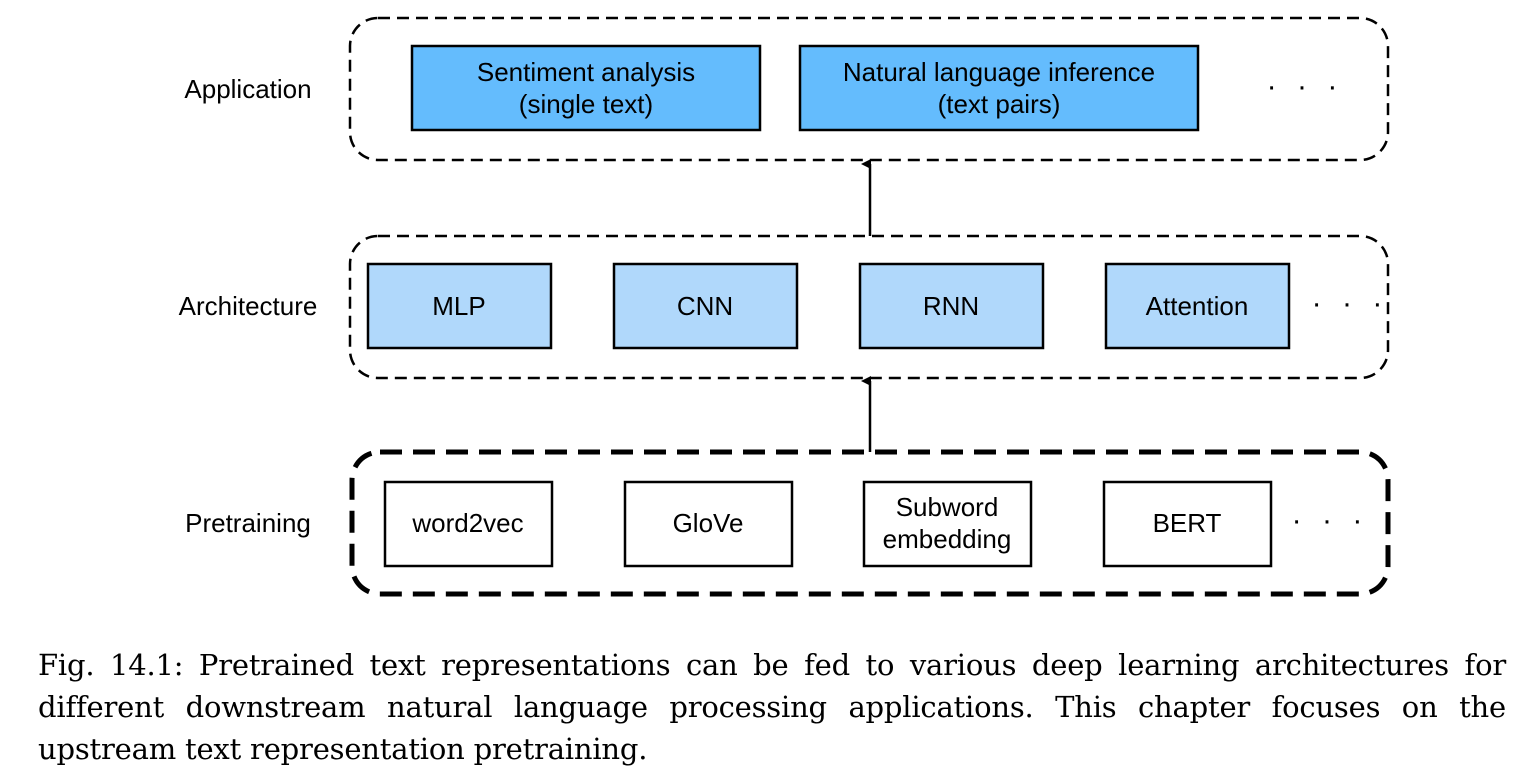 The image size is (1540, 776). Describe the element at coordinates (248, 306) in the screenshot. I see `architecture-layer-label: Architecture` at that location.